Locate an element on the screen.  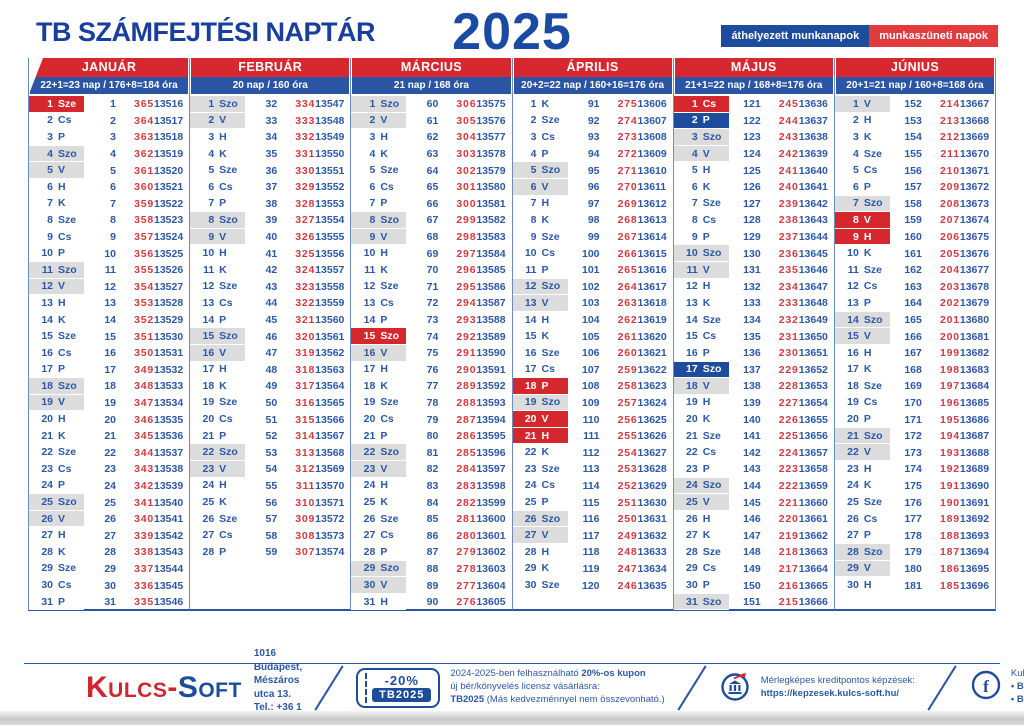
month-name: MÁJUS is located at coordinates (753, 67).